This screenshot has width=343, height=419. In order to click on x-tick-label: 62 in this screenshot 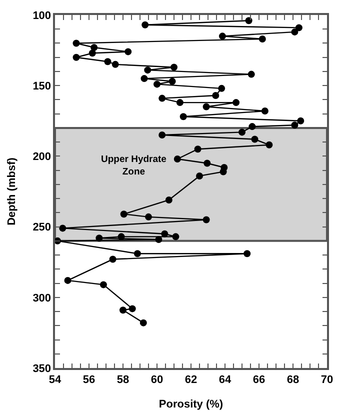, I will do `click(191, 380)`.